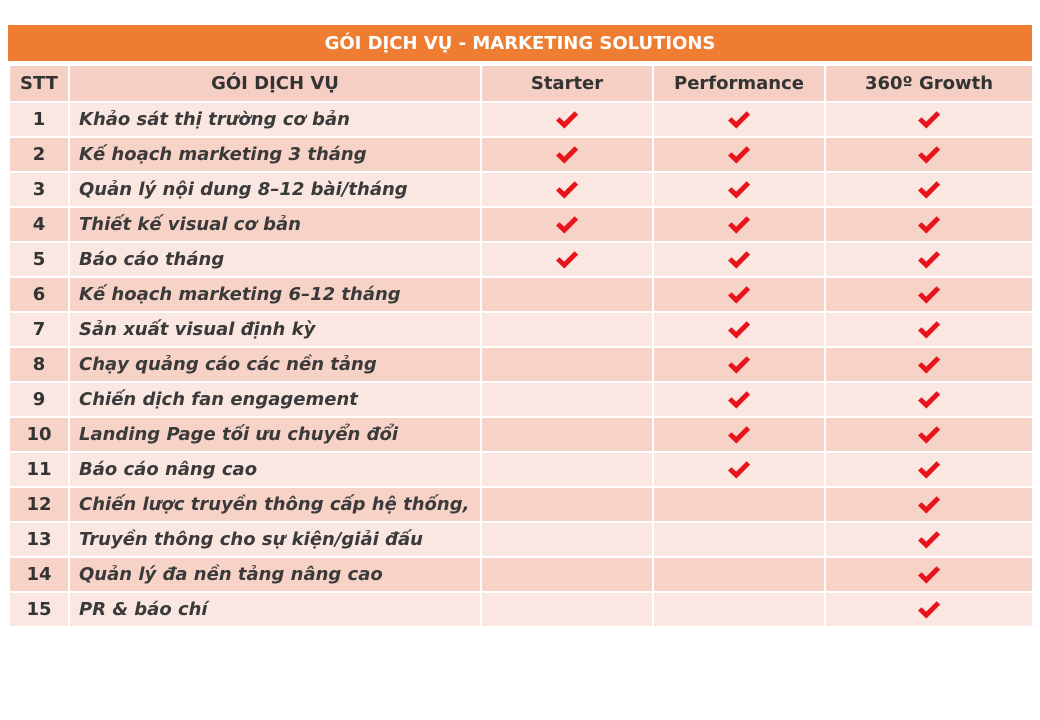  Describe the element at coordinates (39, 259) in the screenshot. I see `row-number: 5` at that location.